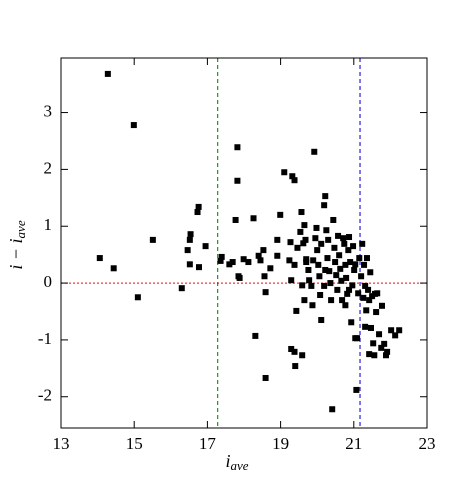  Describe the element at coordinates (427, 443) in the screenshot. I see `x-tick-label: 23` at that location.